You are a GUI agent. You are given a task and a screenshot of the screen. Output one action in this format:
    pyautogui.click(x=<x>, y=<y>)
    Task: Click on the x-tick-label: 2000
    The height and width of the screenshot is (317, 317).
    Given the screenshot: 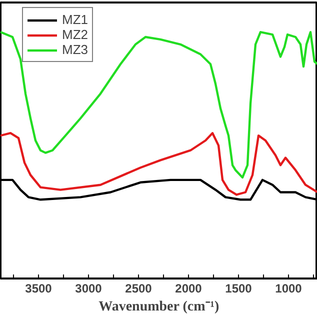 What is the action you would take?
    pyautogui.click(x=188, y=289)
    